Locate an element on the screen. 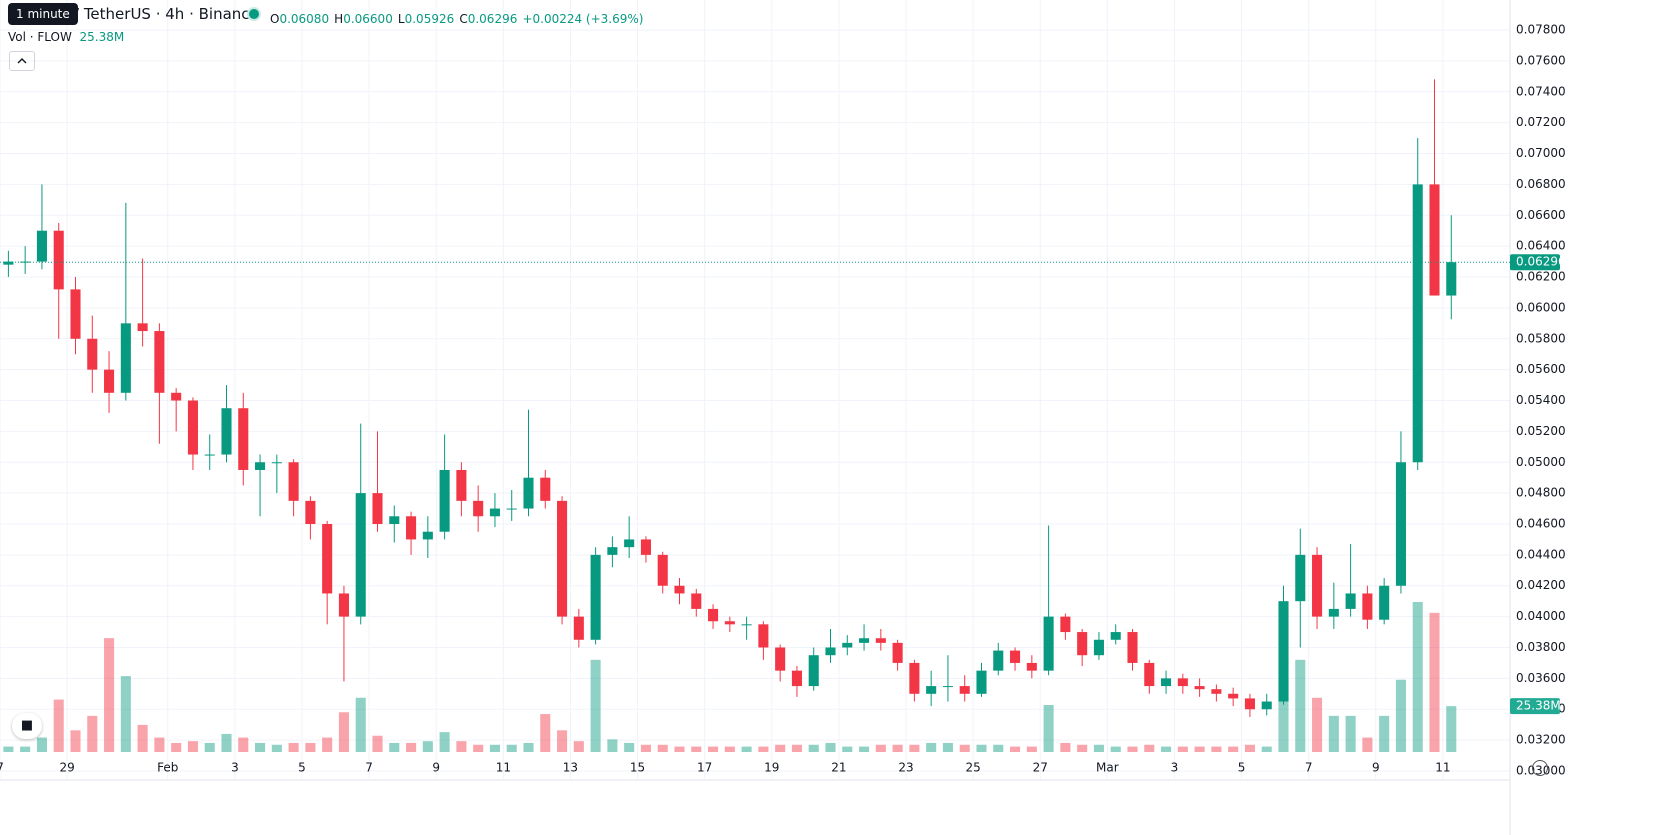 This screenshot has height=835, width=1678. y-tick-label: 0.07800 is located at coordinates (1541, 30).